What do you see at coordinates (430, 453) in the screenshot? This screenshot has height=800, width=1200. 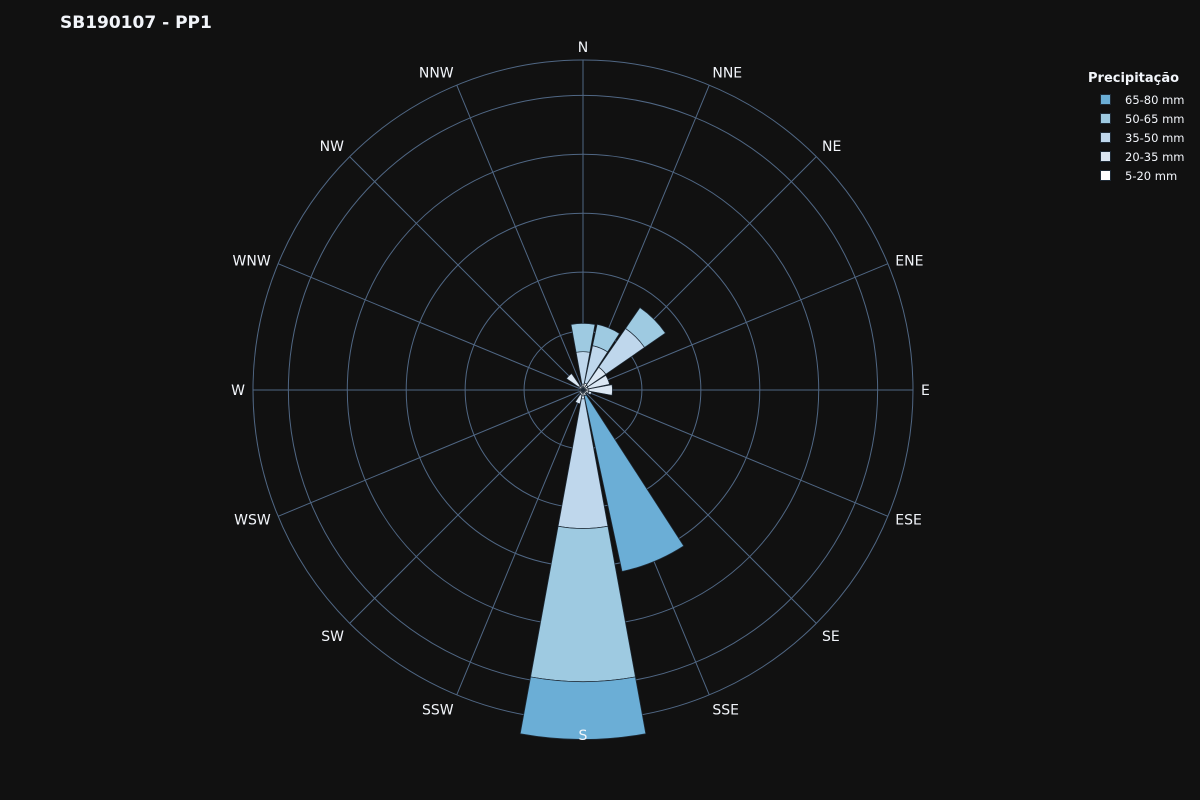 I see `grid-spoke-wsw` at bounding box center [430, 453].